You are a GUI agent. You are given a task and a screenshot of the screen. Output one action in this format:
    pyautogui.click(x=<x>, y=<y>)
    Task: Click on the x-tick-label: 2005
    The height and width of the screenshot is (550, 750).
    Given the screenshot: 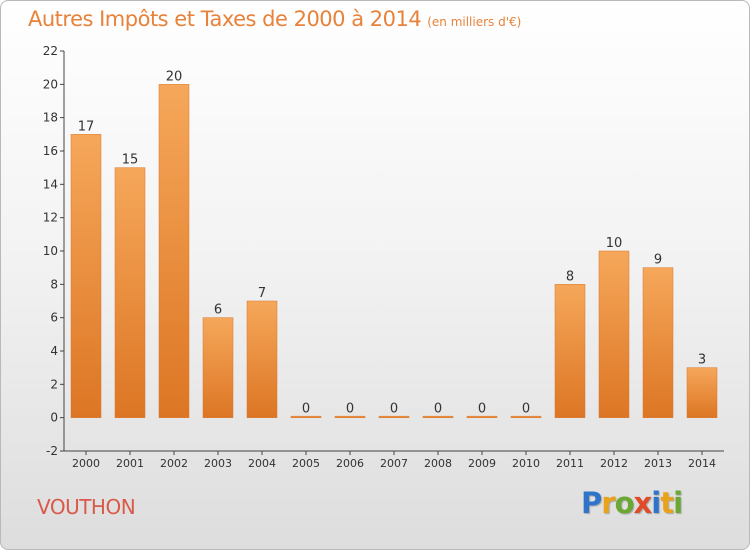 What is the action you would take?
    pyautogui.click(x=306, y=463)
    